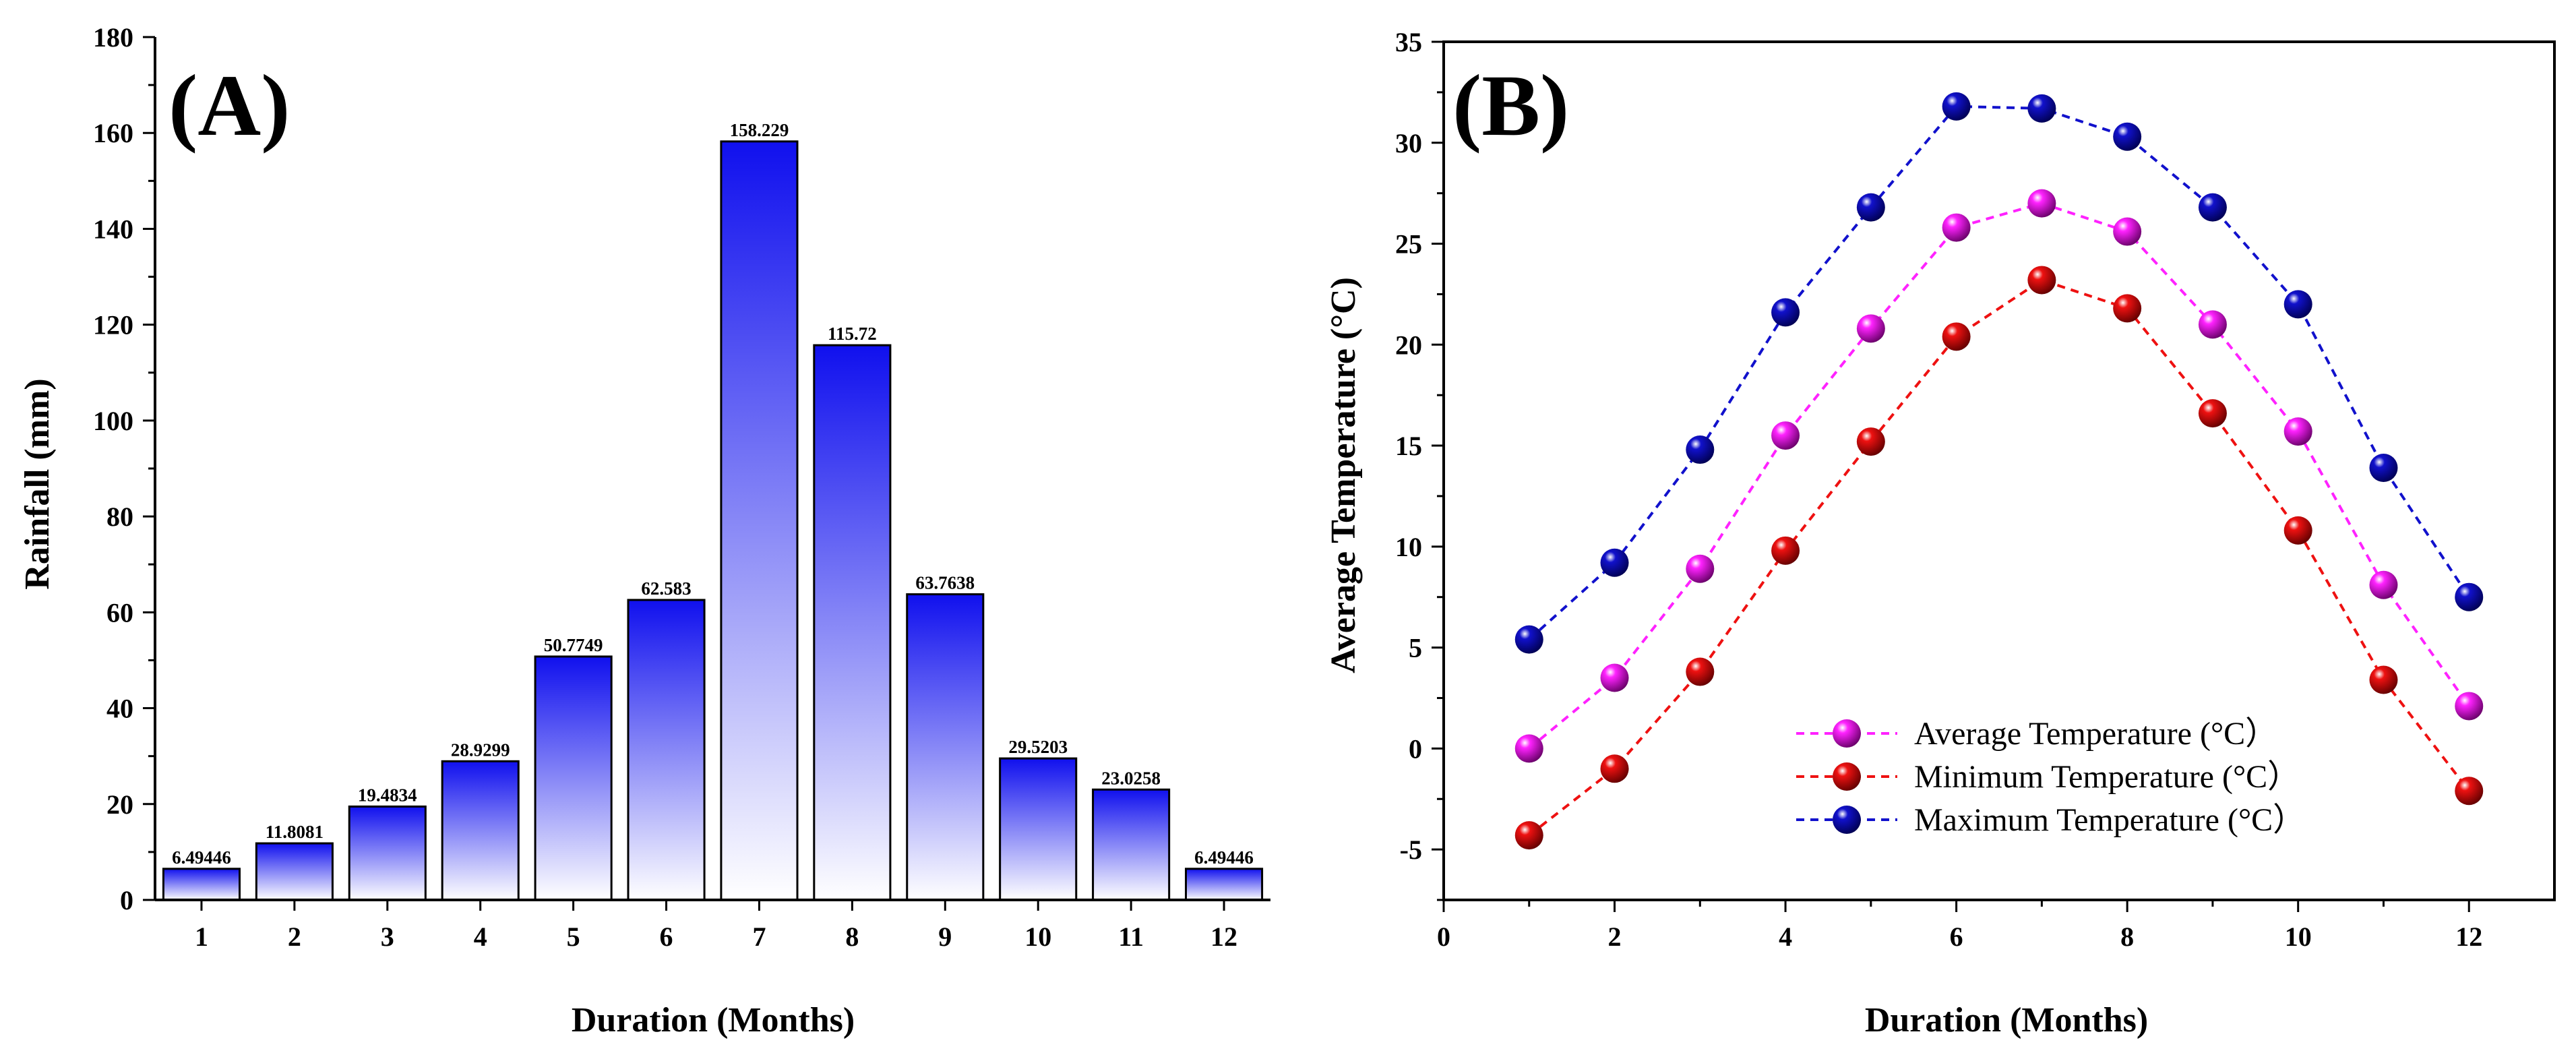 Image resolution: width=2576 pixels, height=1057 pixels. What do you see at coordinates (120, 517) in the screenshot?
I see `y-tick-label: 80` at bounding box center [120, 517].